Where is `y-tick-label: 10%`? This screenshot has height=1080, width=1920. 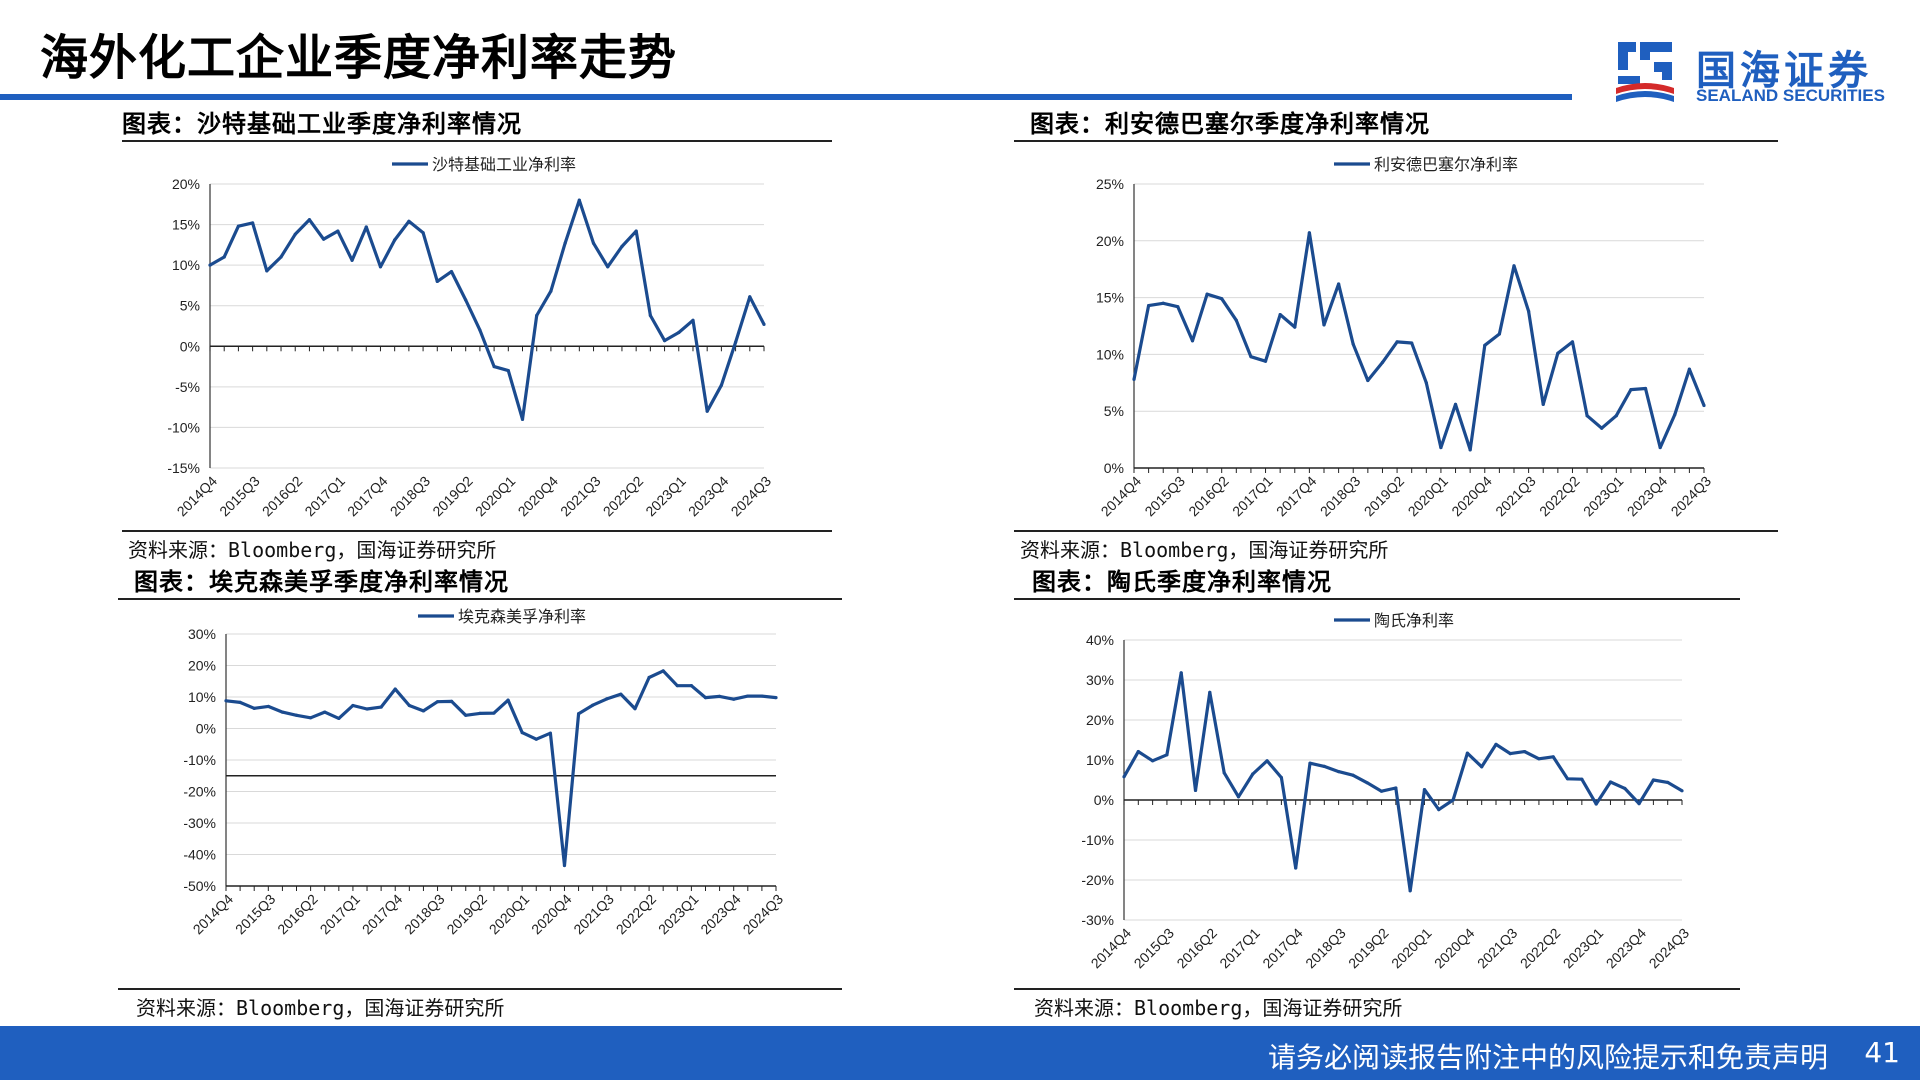
y-tick-label: 10% is located at coordinates (1100, 760).